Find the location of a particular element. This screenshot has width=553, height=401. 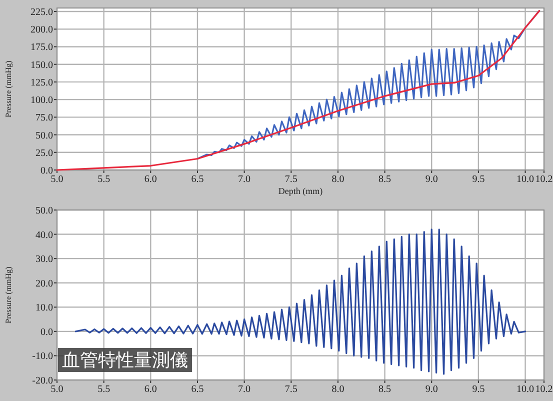

y-tick-label: 150.0 is located at coordinates (41, 65).